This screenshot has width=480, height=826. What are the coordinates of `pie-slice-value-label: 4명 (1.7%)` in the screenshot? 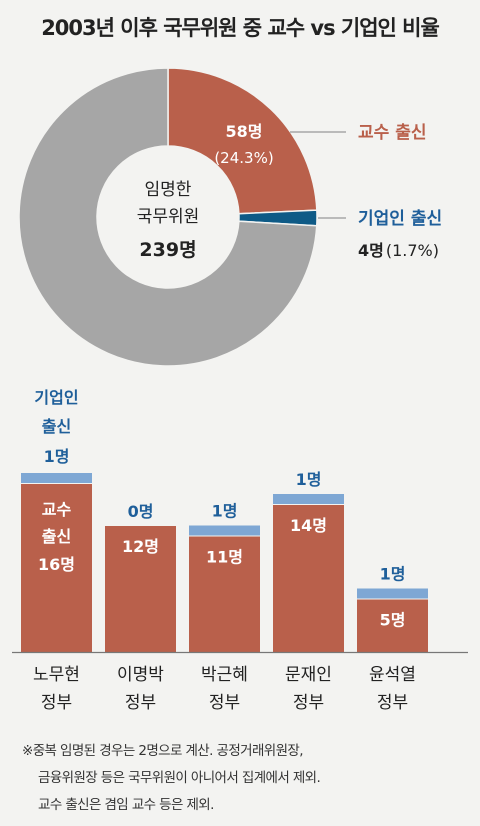 It's located at (398, 250).